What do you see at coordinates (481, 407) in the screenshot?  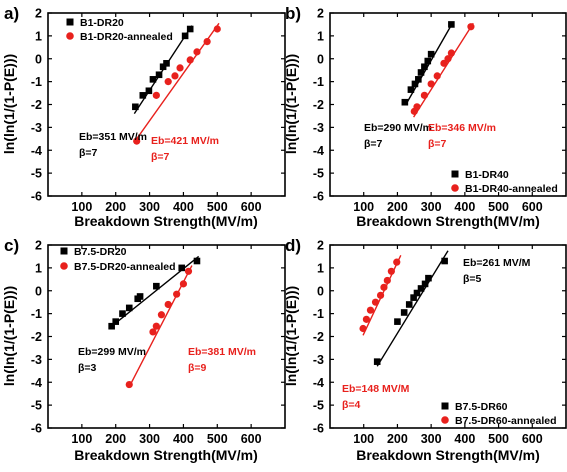 I see `legend-label: B7.5-DR60` at bounding box center [481, 407].